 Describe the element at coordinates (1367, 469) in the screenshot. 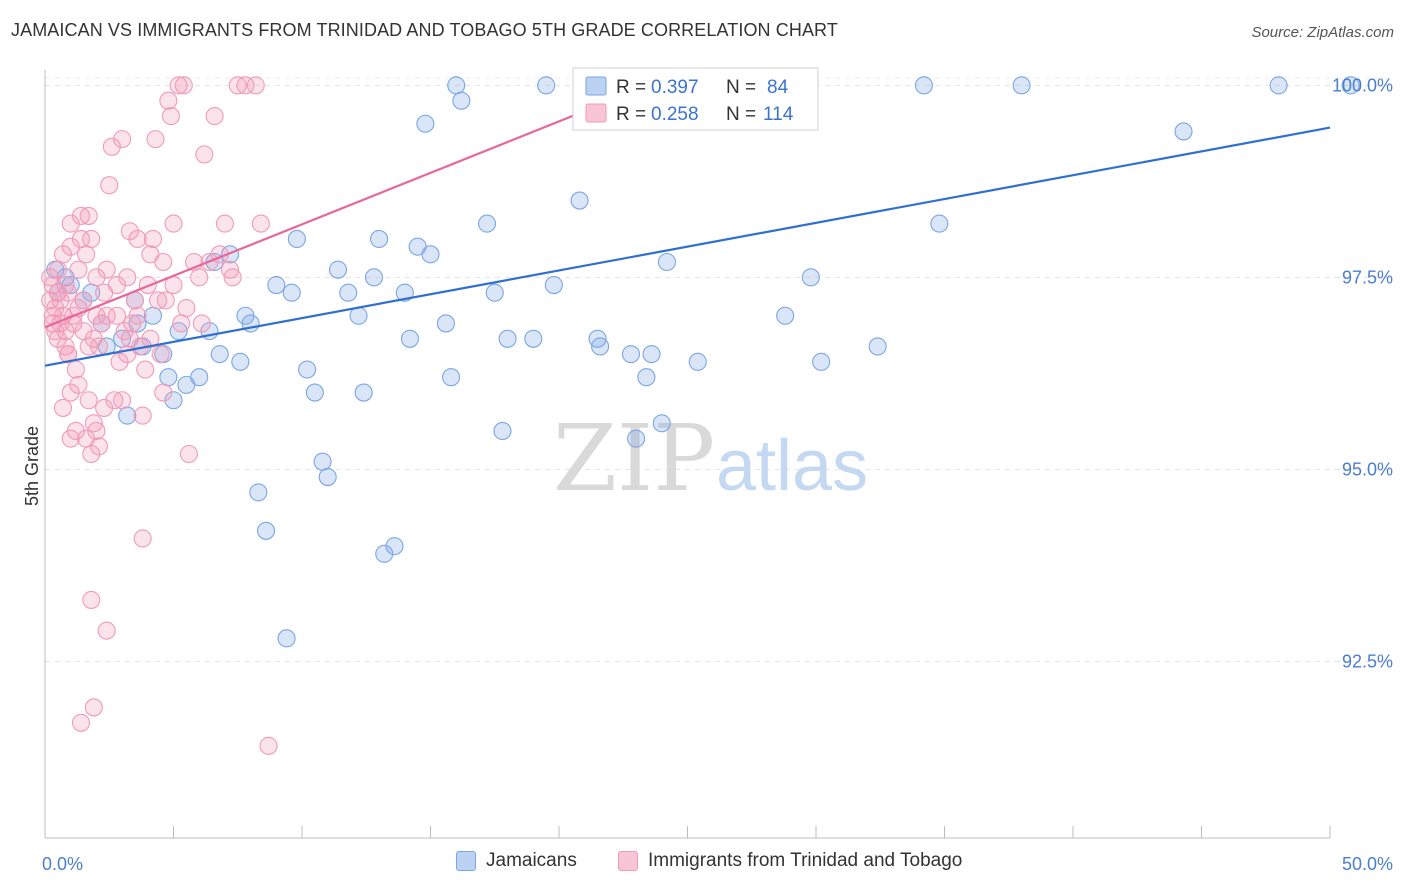

I see `y-tick-label: 95.0%` at that location.